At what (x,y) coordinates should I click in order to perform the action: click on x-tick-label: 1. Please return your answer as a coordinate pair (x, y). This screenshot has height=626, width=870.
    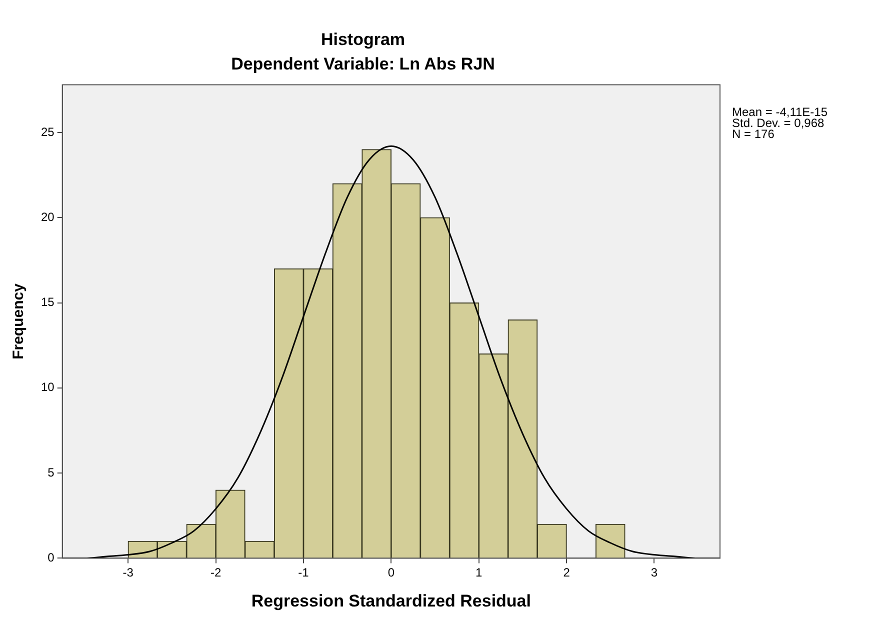
    Looking at the image, I should click on (479, 573).